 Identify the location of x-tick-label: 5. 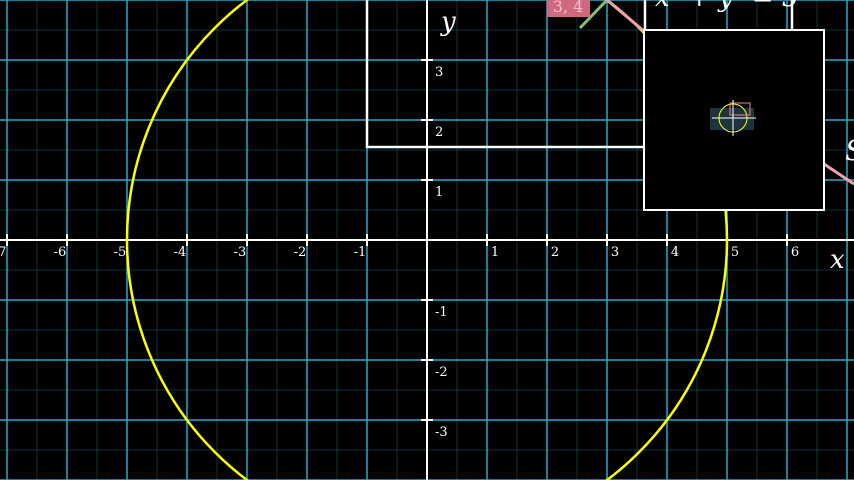
(735, 252).